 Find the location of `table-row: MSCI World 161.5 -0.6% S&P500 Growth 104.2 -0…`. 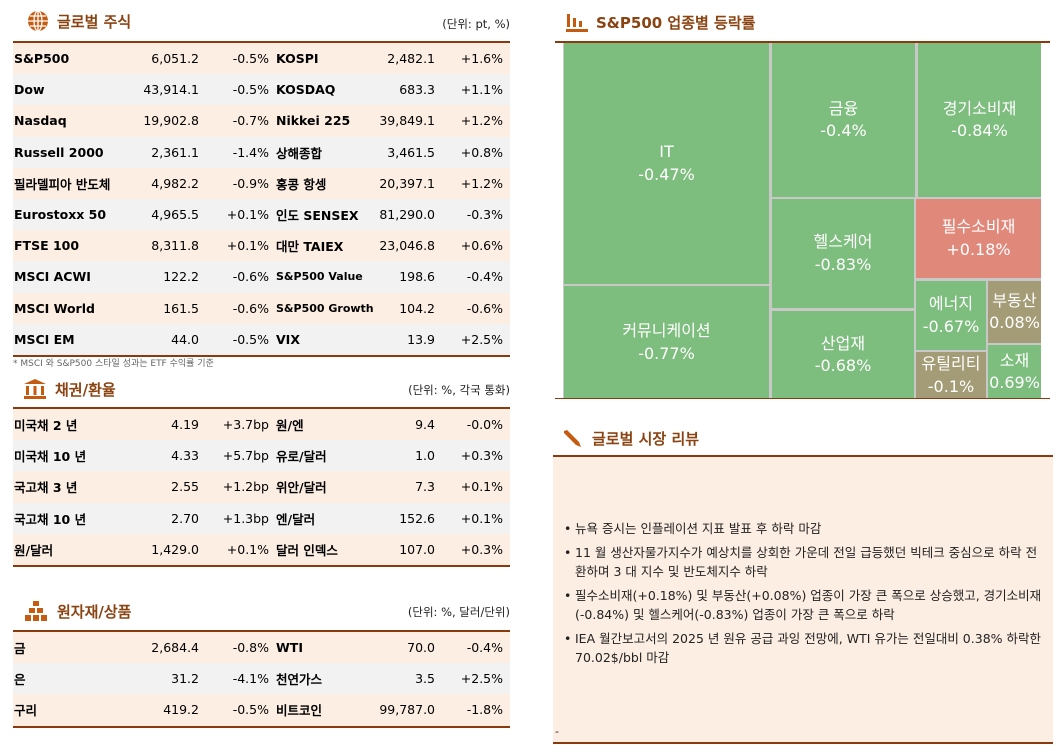

table-row: MSCI World 161.5 -0.6% S&P500 Growth 104.2 -0… is located at coordinates (261, 308).